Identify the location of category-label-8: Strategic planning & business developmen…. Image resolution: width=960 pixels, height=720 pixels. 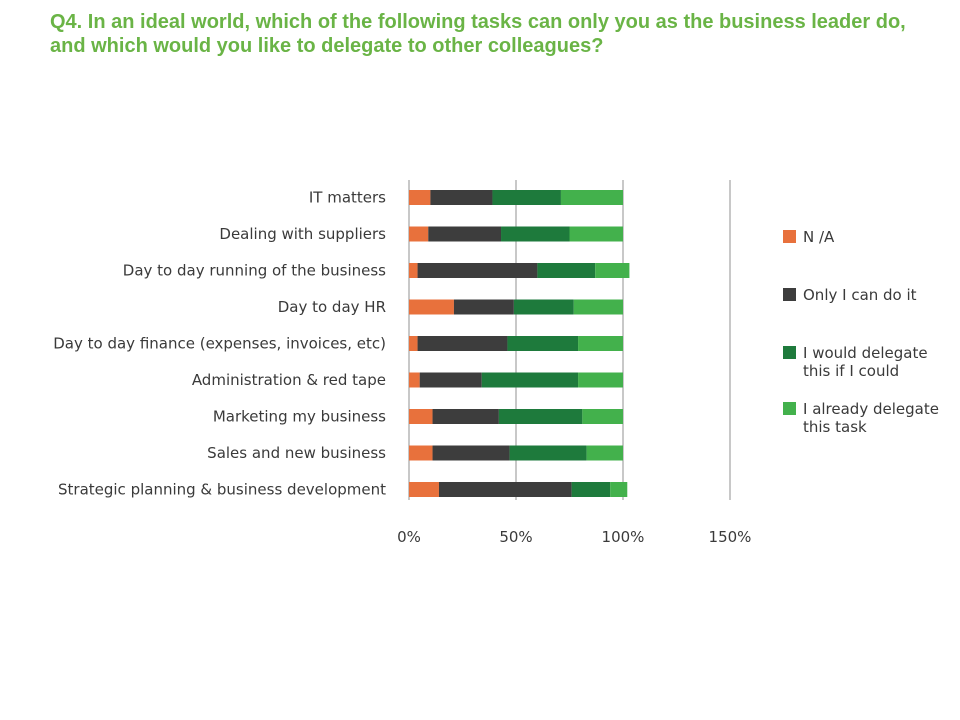
(222, 490).